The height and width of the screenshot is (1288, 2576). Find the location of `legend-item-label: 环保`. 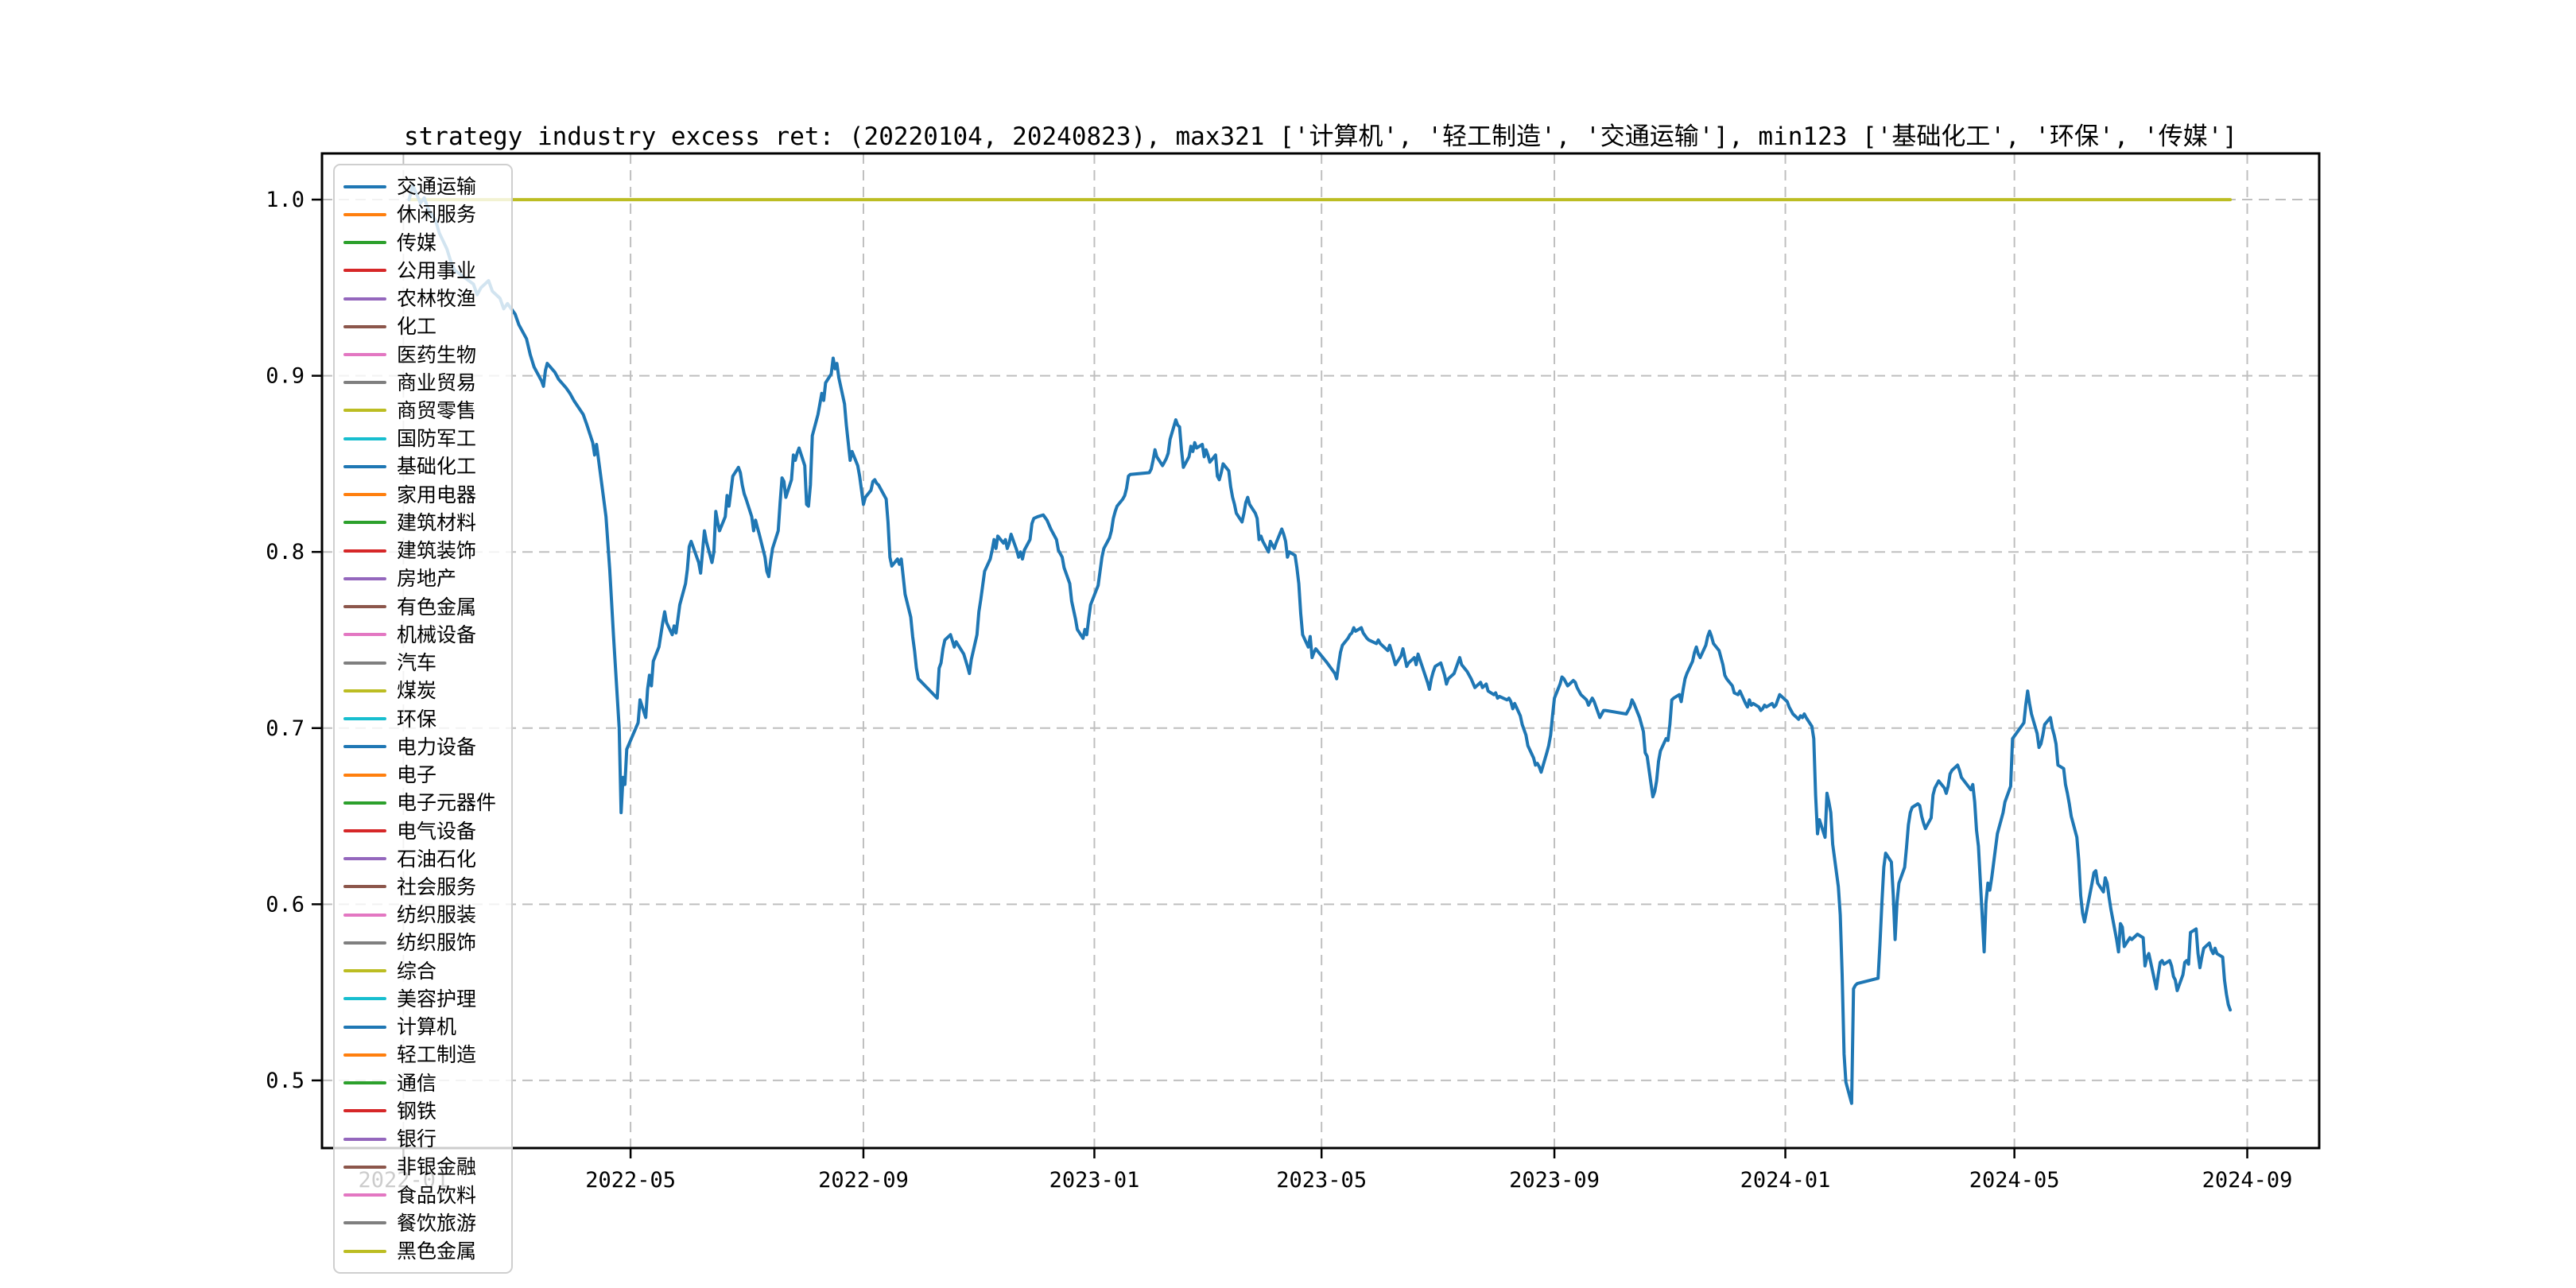

legend-item-label: 环保 is located at coordinates (417, 719).